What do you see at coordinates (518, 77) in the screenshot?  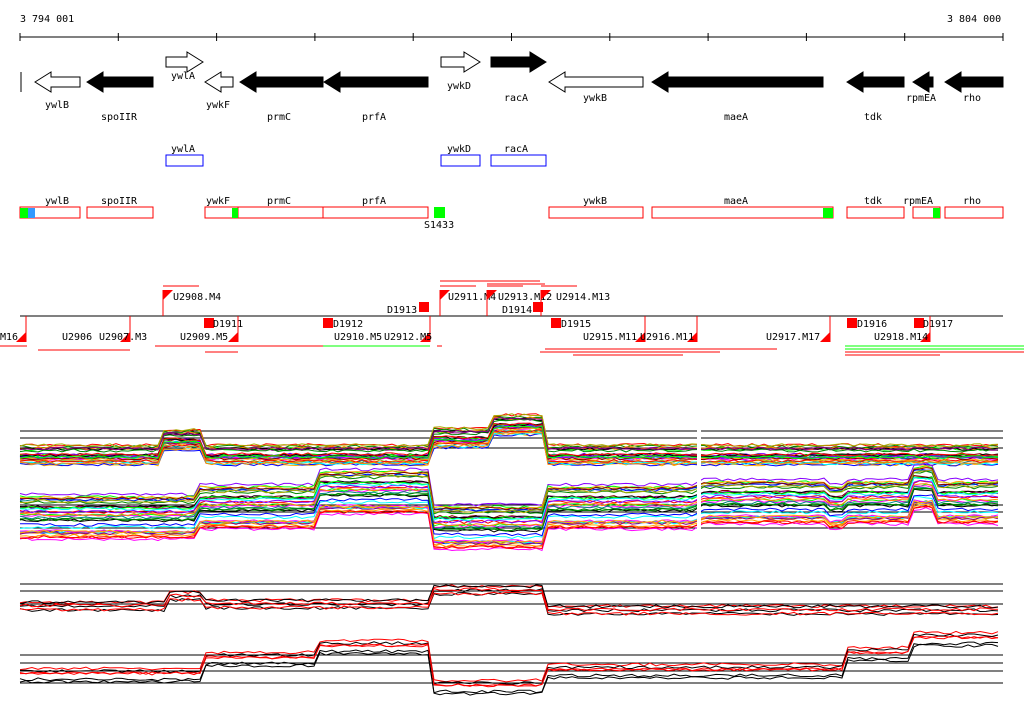 I see `gene-racA: racA` at bounding box center [518, 77].